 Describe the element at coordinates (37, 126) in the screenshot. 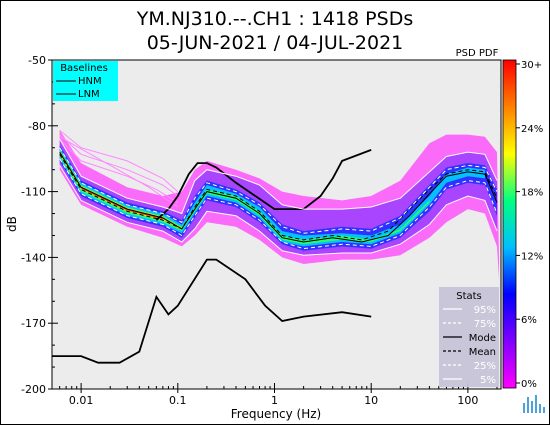

I see `y-tick-label-1: -80` at that location.